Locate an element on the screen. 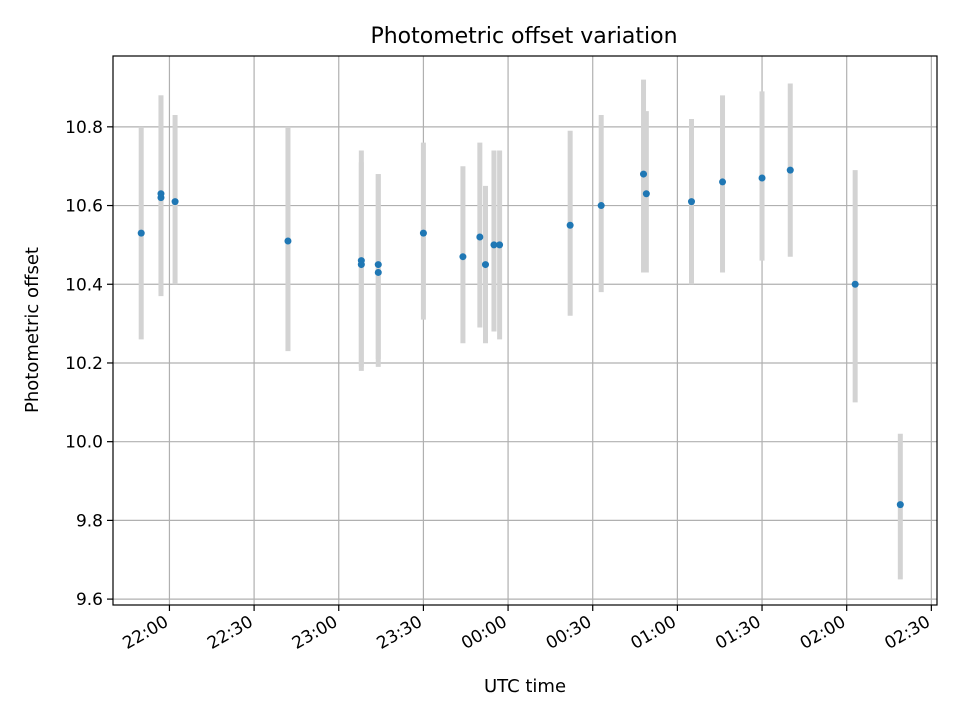 The height and width of the screenshot is (720, 960). chart-title: Photometric offset variation is located at coordinates (523, 36).